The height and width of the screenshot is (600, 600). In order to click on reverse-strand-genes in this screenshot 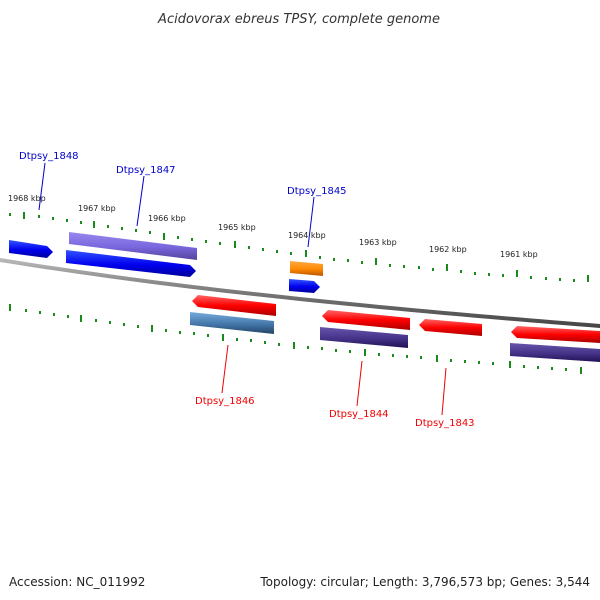, I will do `click(395, 328)`.